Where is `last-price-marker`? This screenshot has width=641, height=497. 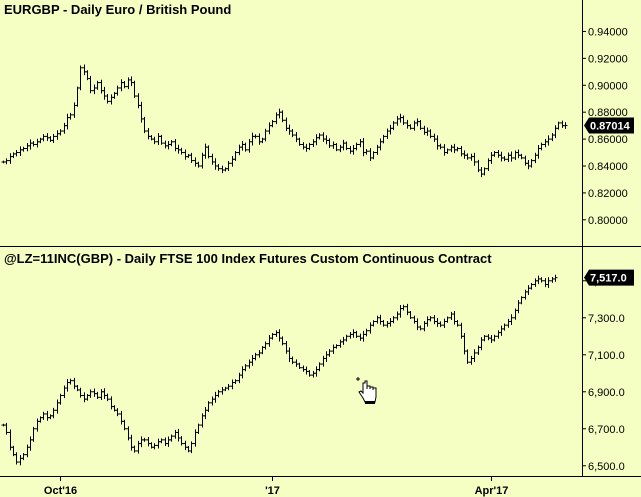
last-price-marker is located at coordinates (609, 125).